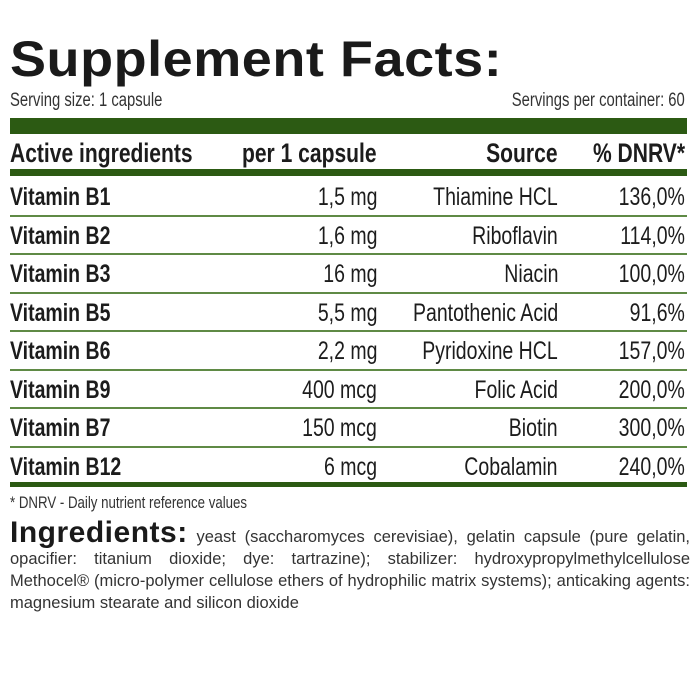  I want to click on dnrv-percent: 100,0%, so click(651, 274).